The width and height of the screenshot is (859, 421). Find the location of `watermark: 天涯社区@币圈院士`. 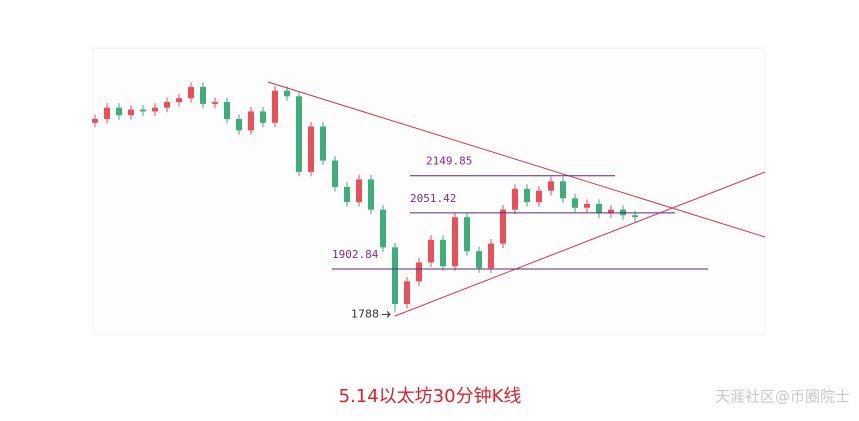

watermark: 天涯社区@币圈院士 is located at coordinates (782, 397).